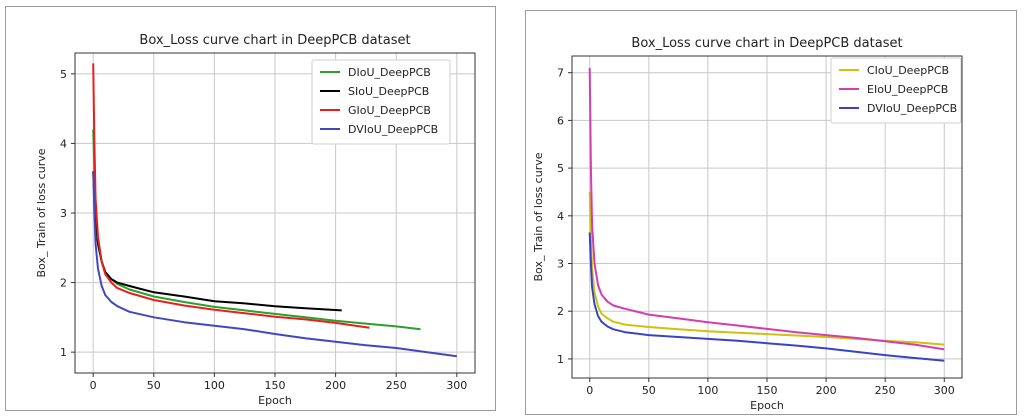  I want to click on legend-label: SIoU_DeepPCB, so click(388, 91).